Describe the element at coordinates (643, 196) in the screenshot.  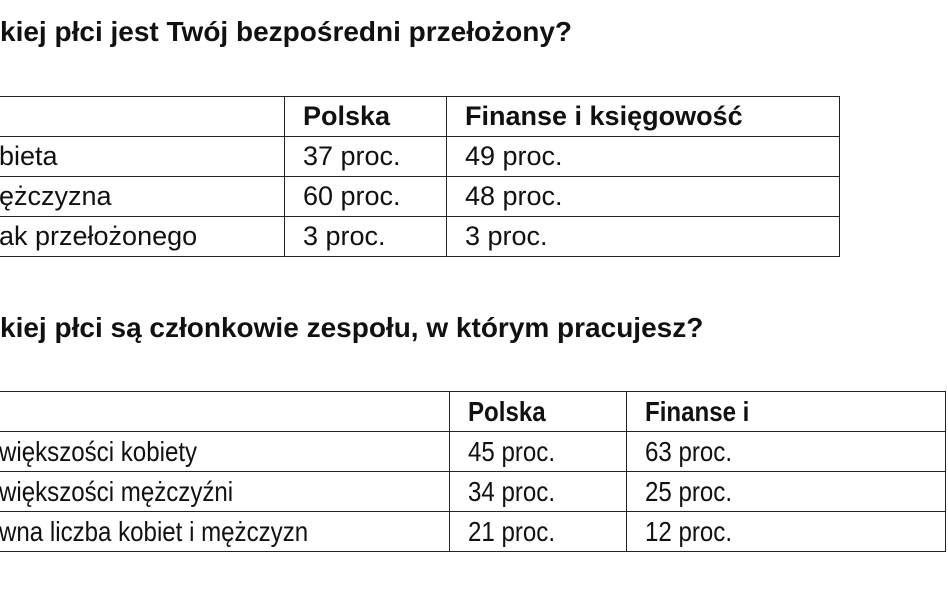
I see `cell: 48 proc.` at that location.